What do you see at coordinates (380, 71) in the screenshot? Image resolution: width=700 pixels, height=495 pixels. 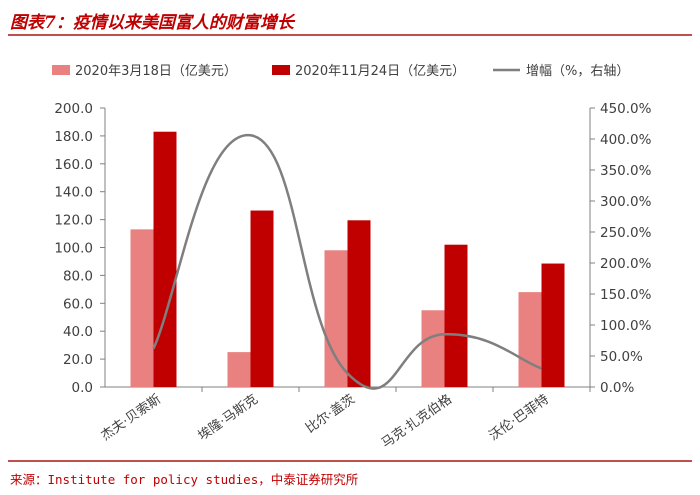 I see `legend-label-2020-11-24: 2020年11月24日（亿美元）` at bounding box center [380, 71].